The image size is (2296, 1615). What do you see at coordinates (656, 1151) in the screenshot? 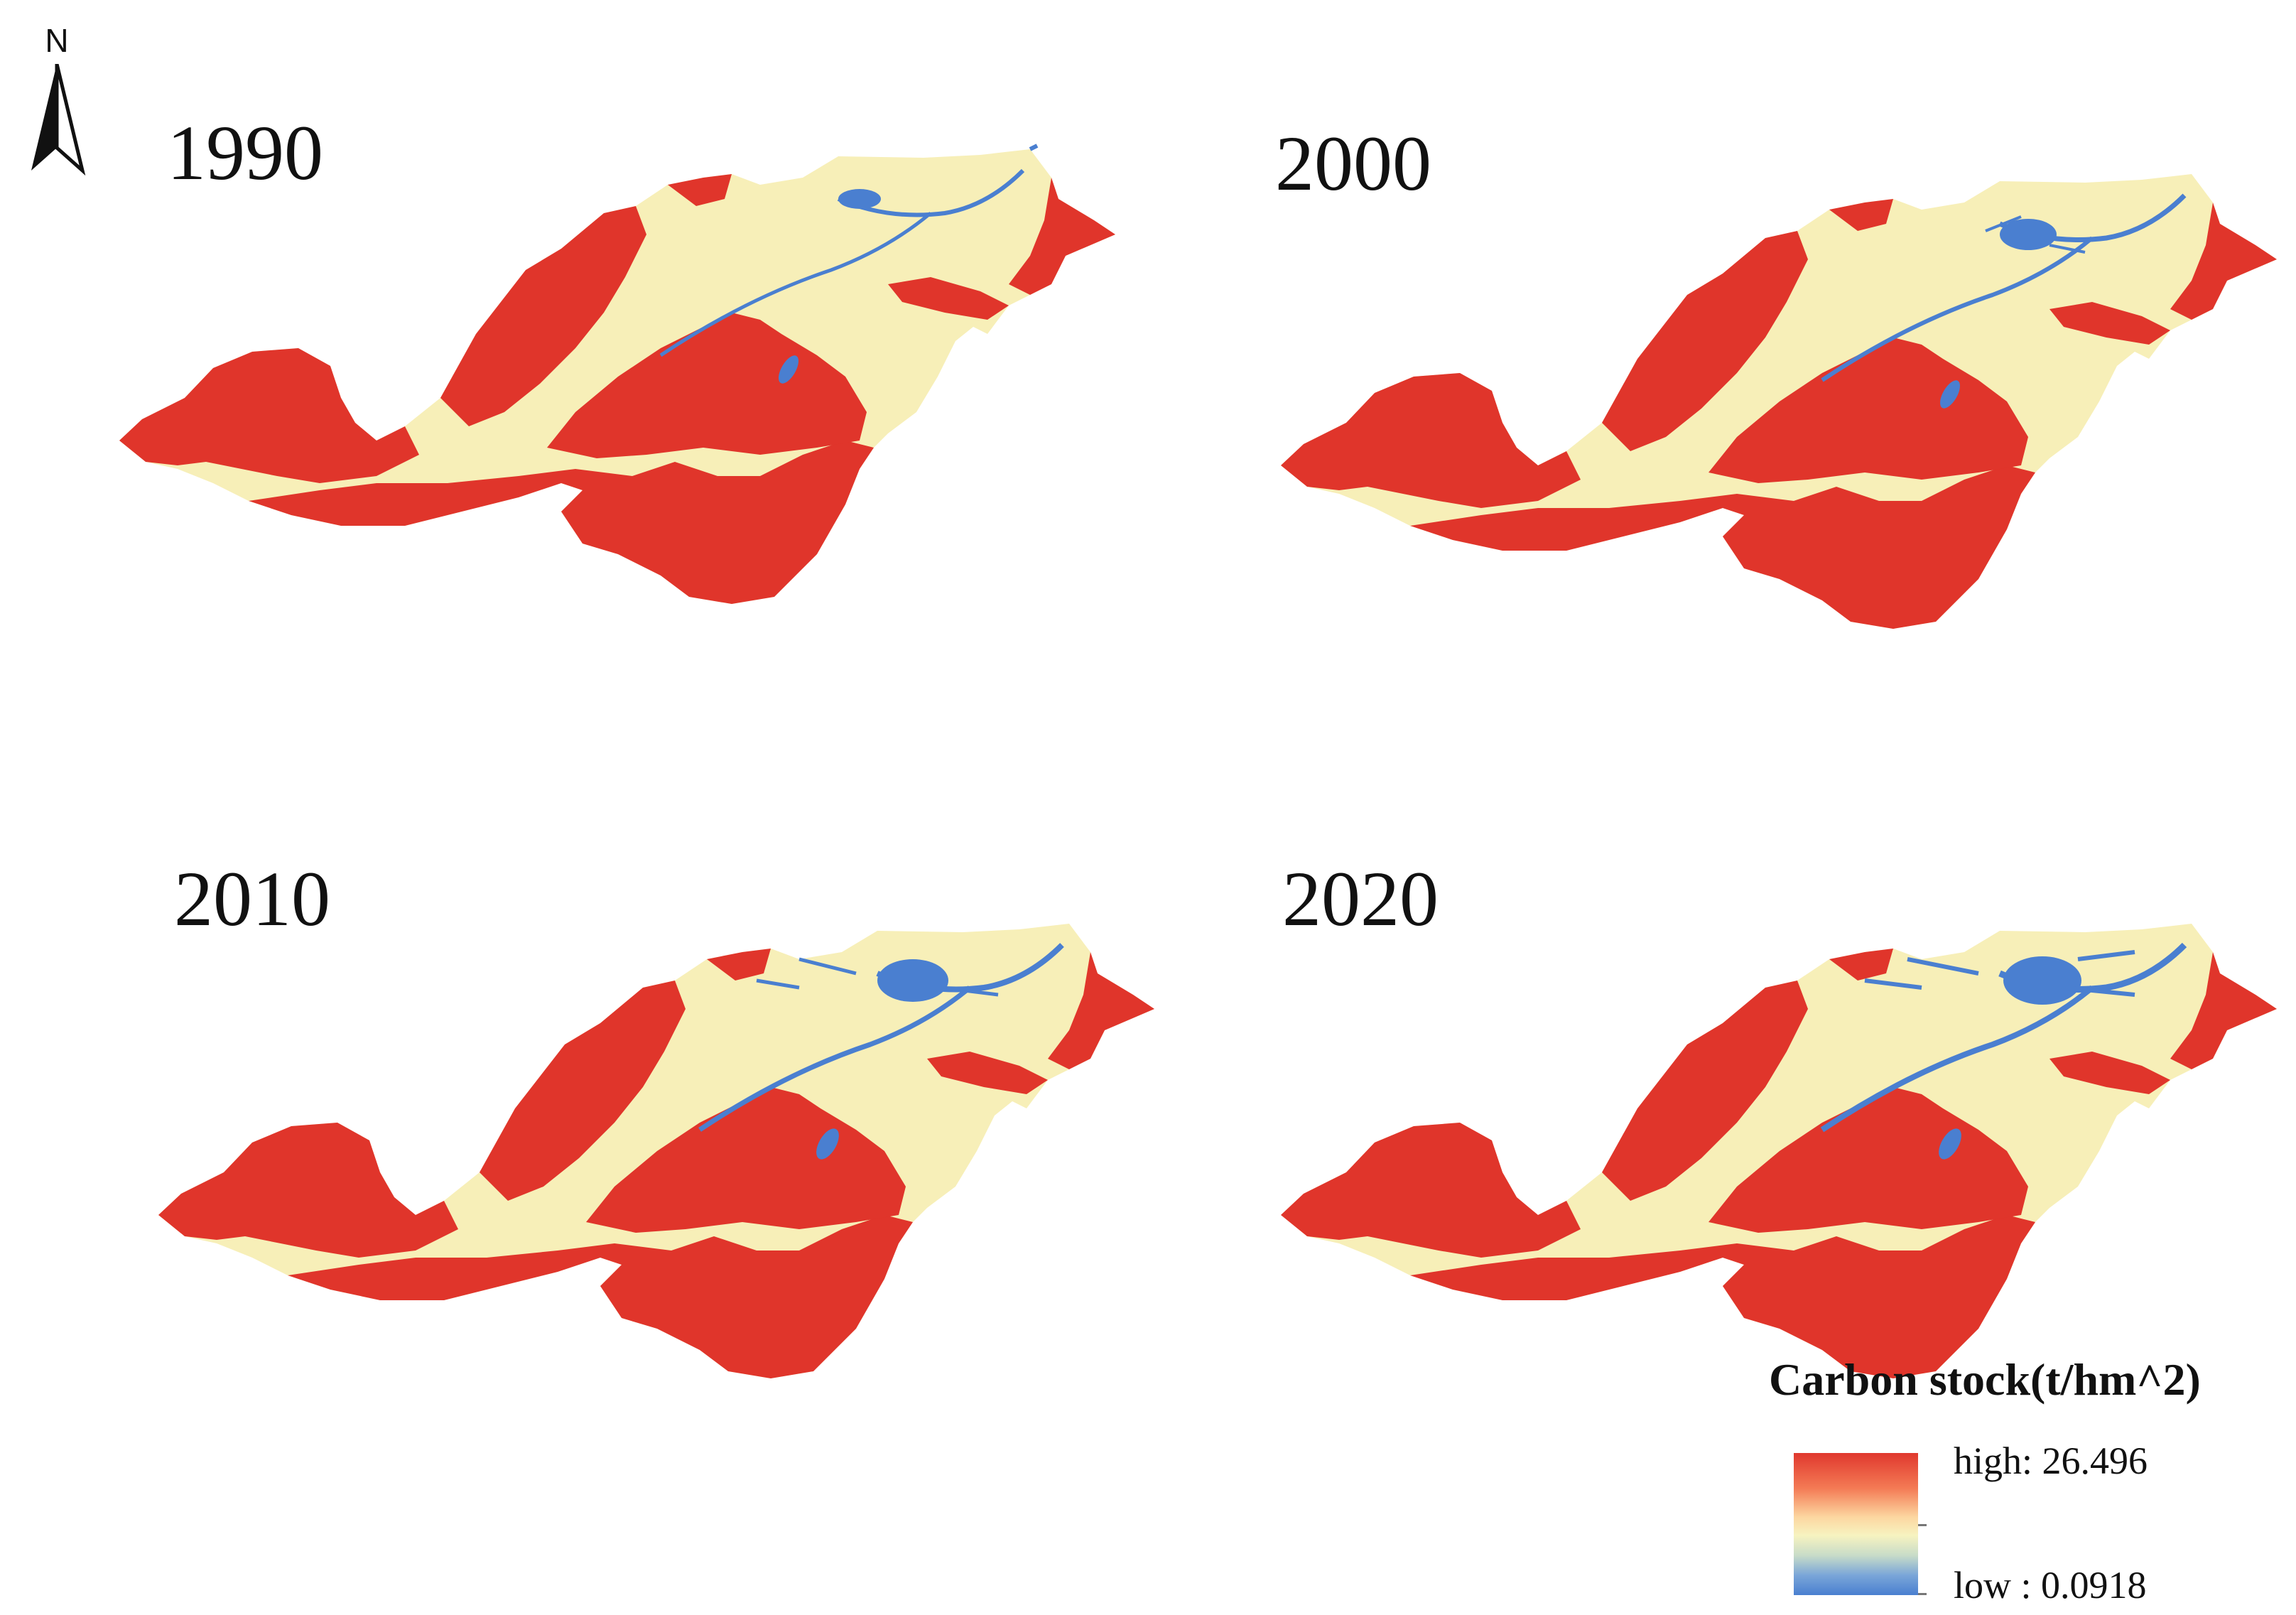
I see `carbon-map-2010` at bounding box center [656, 1151].